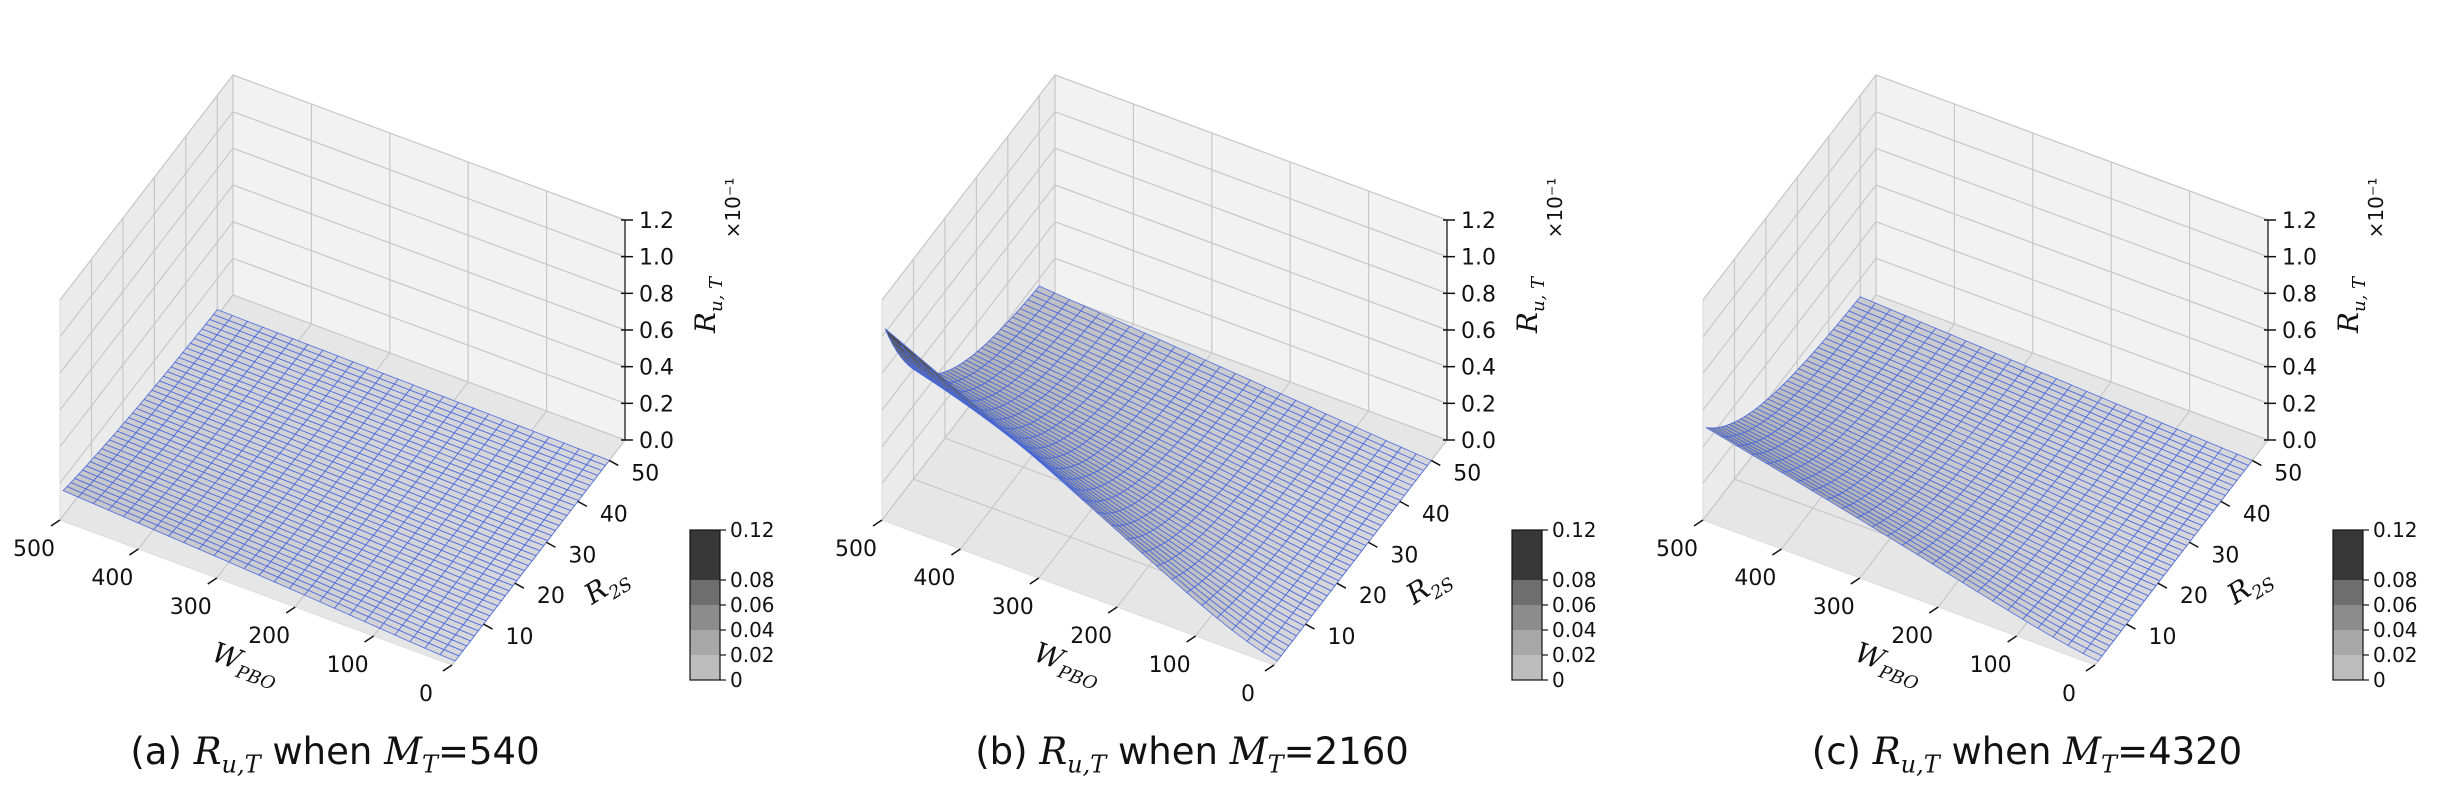  What do you see at coordinates (1478, 221) in the screenshot?
I see `z-tick-label: 1.2` at bounding box center [1478, 221].